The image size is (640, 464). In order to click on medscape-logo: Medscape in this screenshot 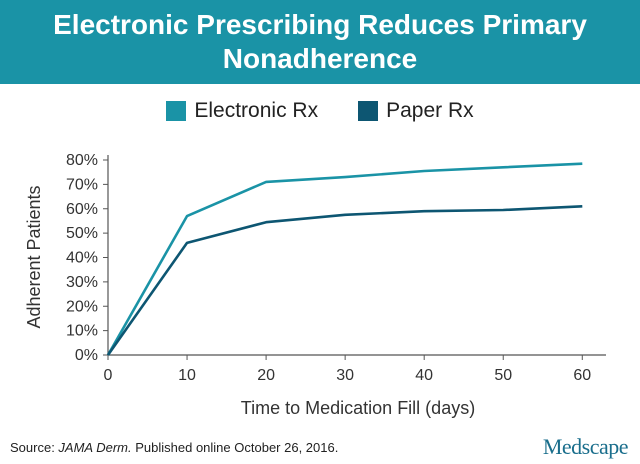, I will do `click(585, 446)`.